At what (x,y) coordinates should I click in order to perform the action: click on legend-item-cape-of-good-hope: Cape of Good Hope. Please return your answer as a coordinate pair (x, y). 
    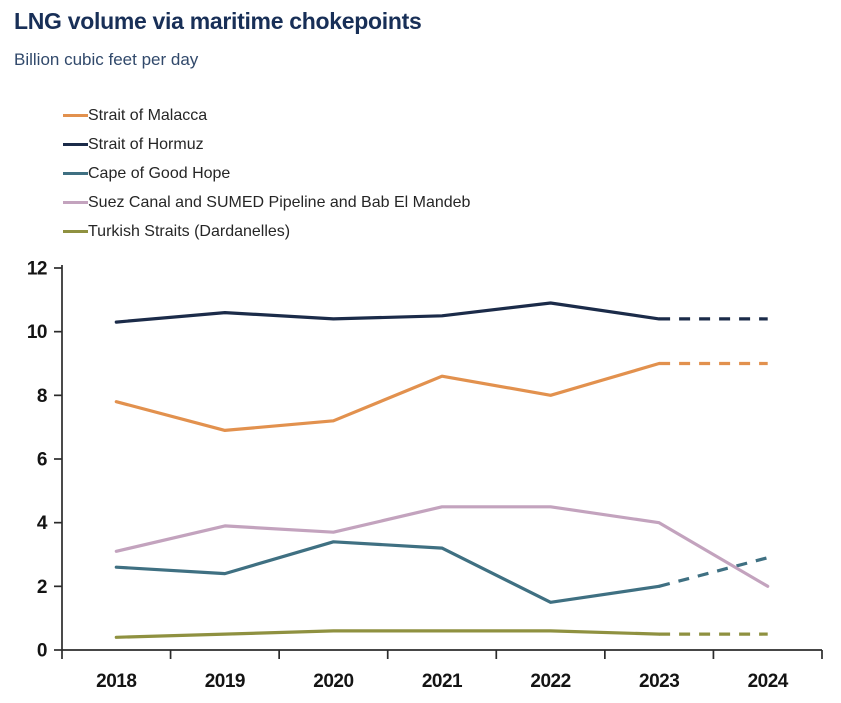
    Looking at the image, I should click on (266, 173).